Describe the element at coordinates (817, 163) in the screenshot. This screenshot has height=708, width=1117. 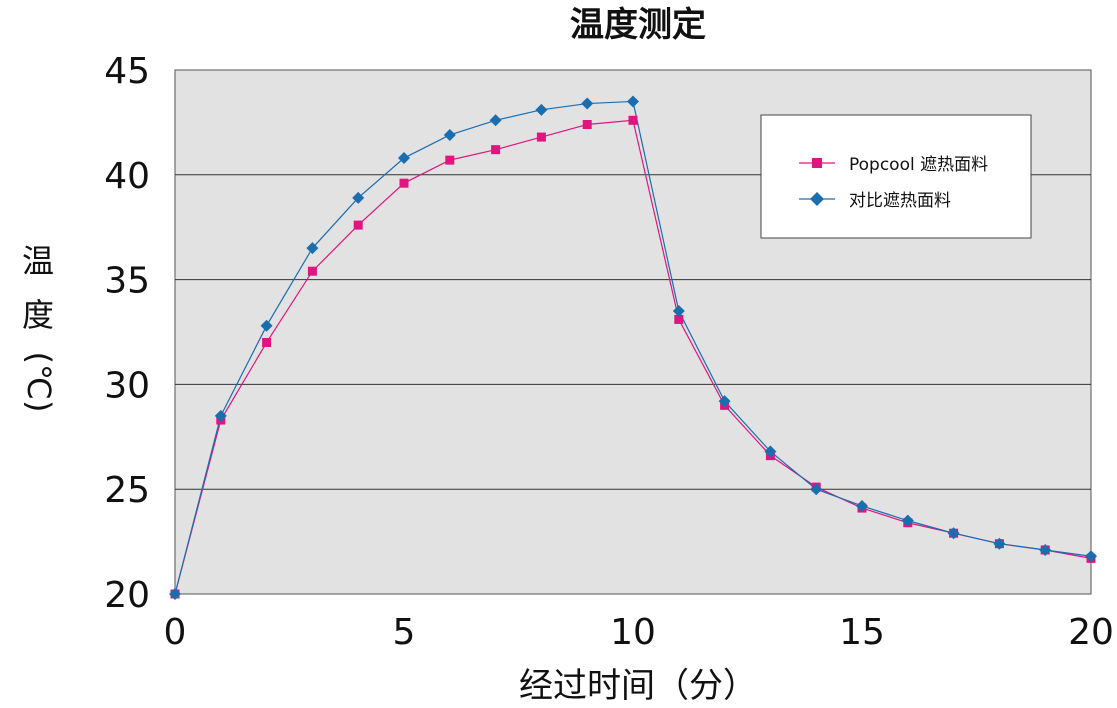
I see `legend-marker-popcool` at that location.